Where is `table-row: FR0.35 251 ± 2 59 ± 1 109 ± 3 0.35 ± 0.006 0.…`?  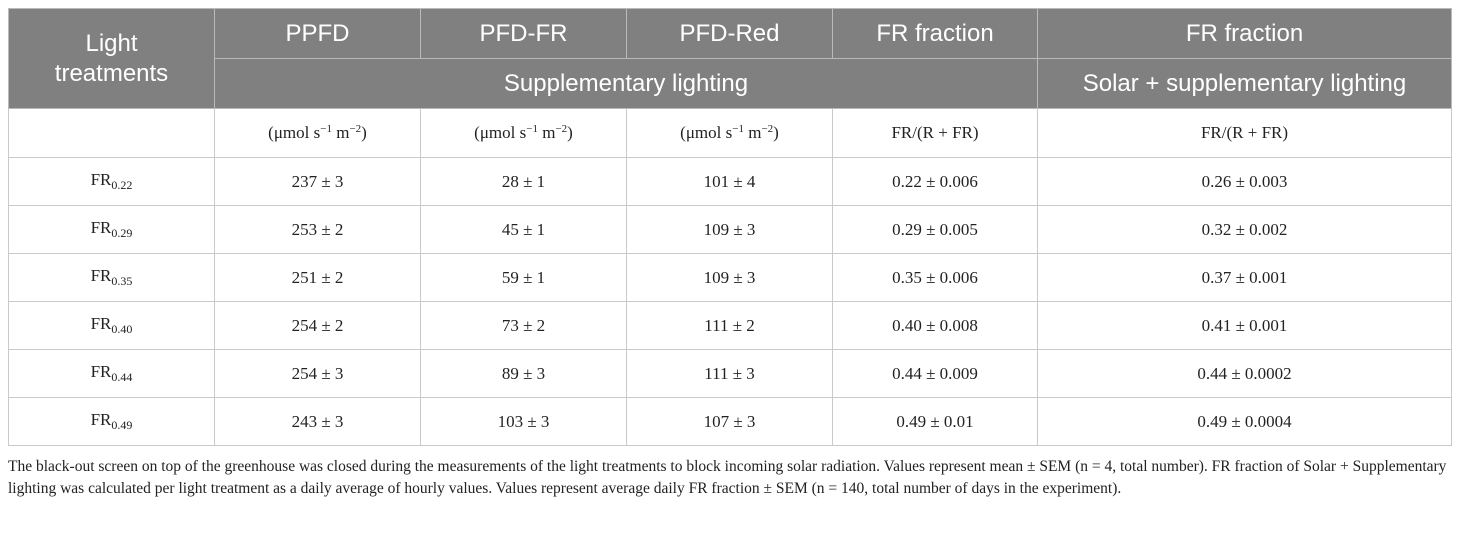
table-row: FR0.35 251 ± 2 59 ± 1 109 ± 3 0.35 ± 0.006 0.… is located at coordinates (730, 277).